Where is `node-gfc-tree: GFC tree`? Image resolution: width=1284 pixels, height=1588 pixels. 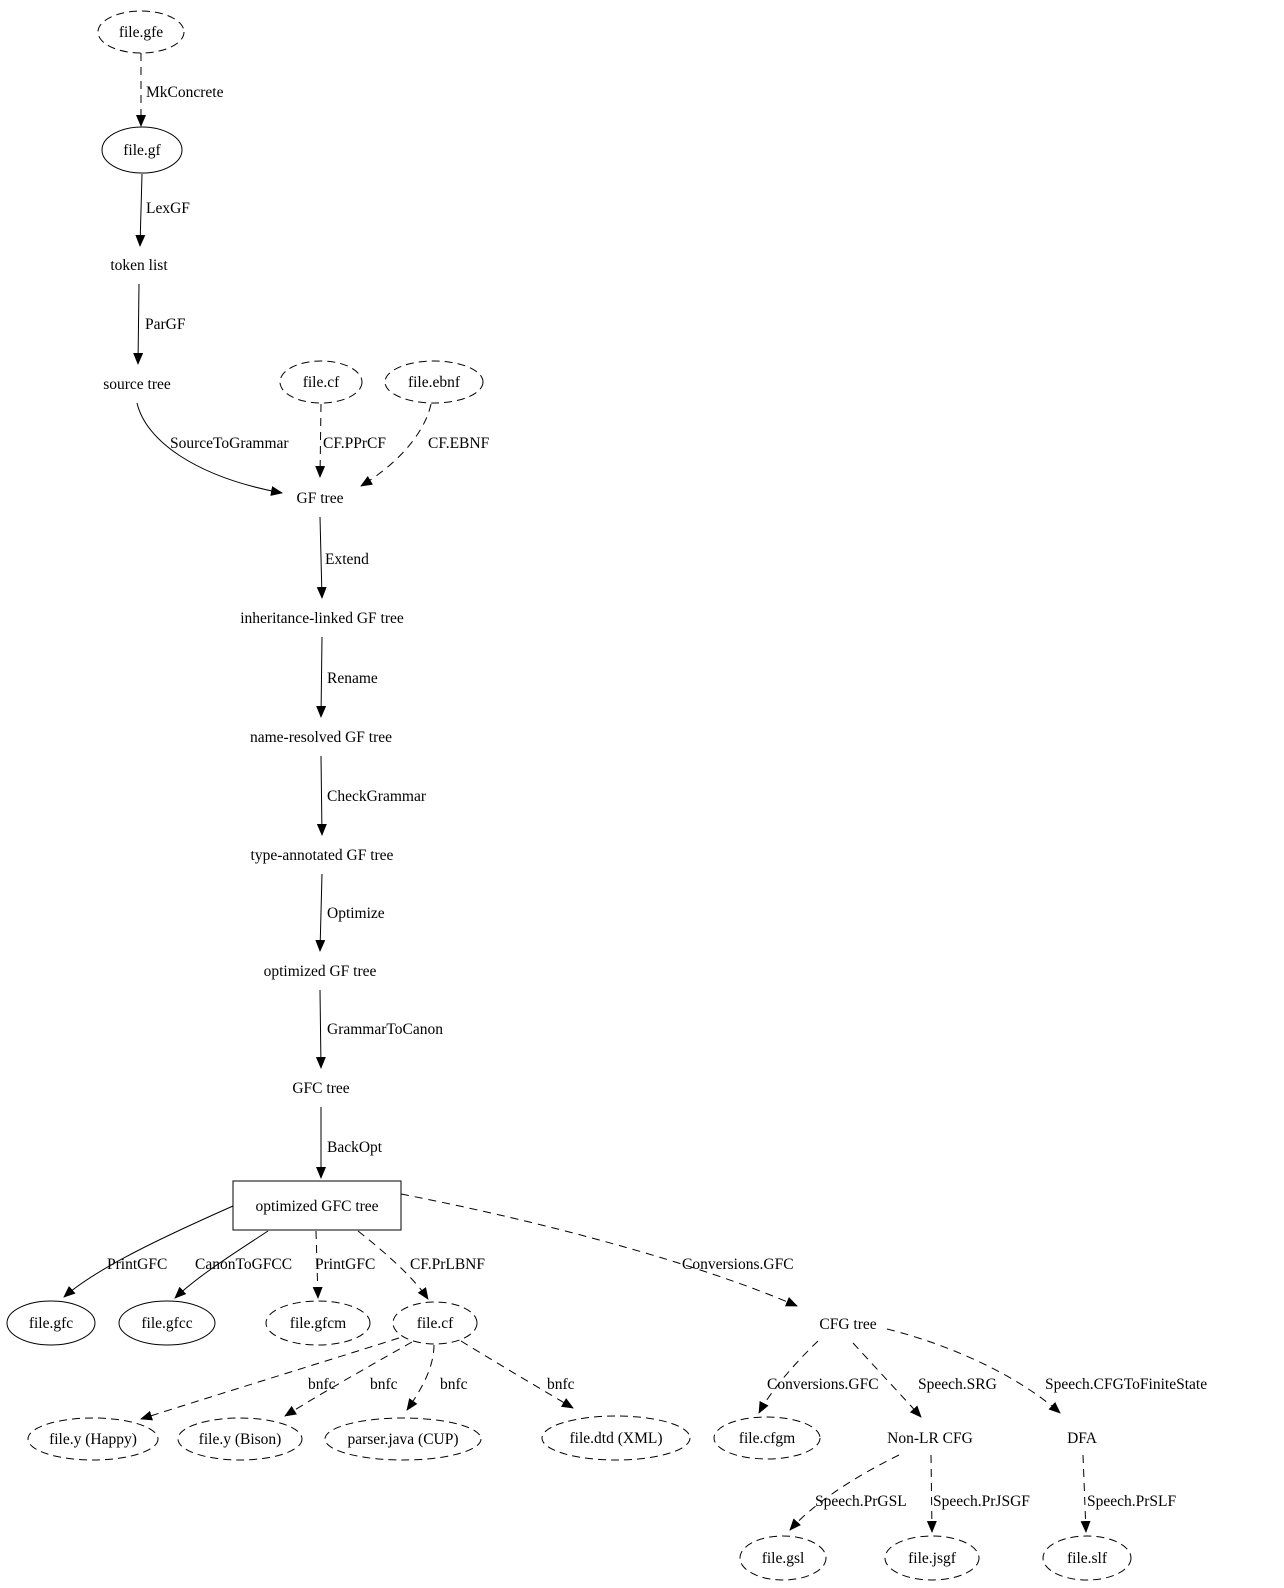
node-gfc-tree: GFC tree is located at coordinates (320, 1088).